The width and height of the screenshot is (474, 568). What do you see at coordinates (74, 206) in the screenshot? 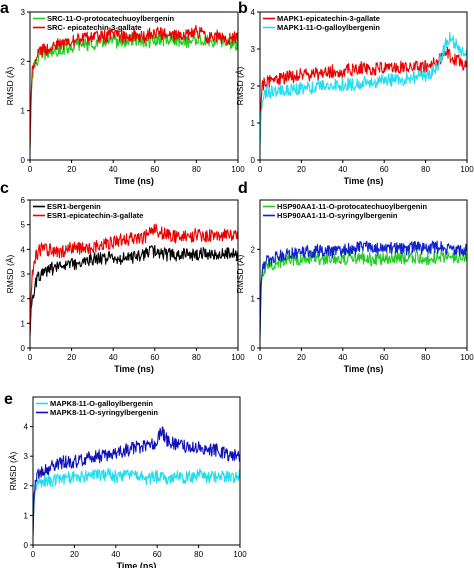
I see `legend-label: ESR1-bergenin` at bounding box center [74, 206].